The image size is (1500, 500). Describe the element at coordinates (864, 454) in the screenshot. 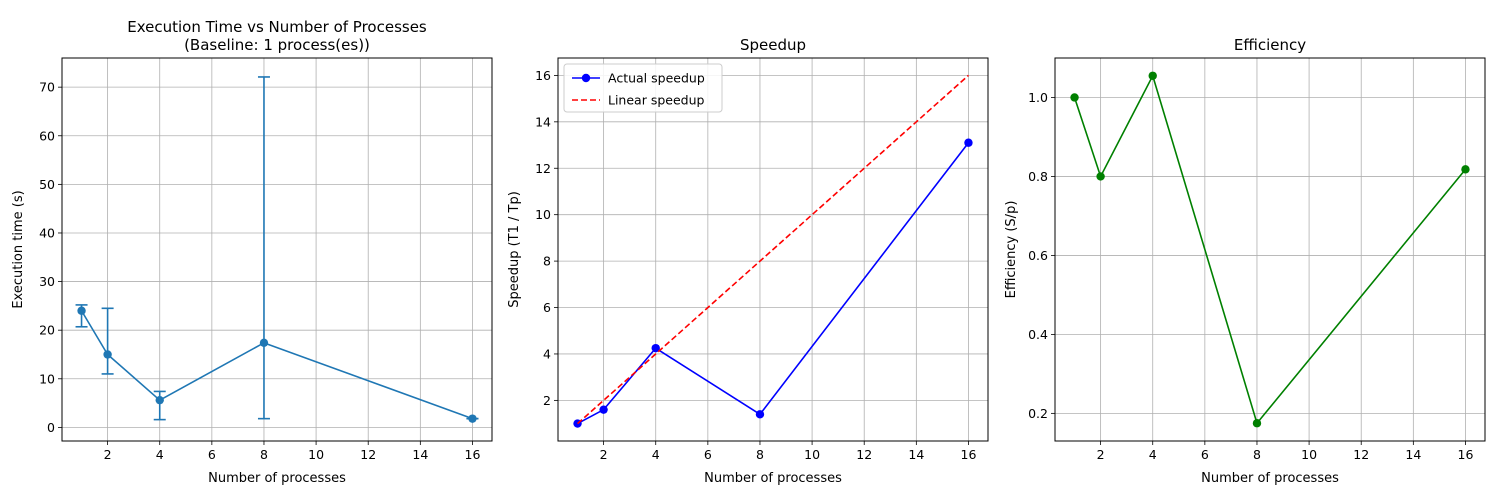

I see `speedup-x-tick-label: 12` at that location.